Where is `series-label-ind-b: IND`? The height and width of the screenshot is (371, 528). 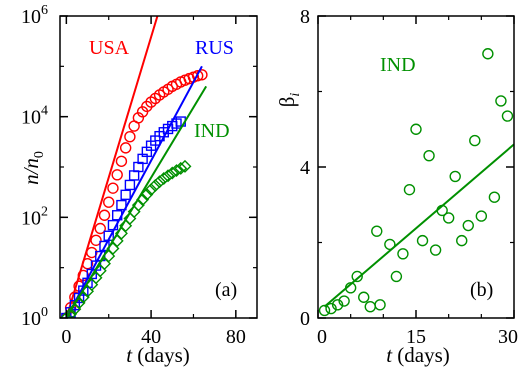 series-label-ind-b: IND is located at coordinates (398, 65).